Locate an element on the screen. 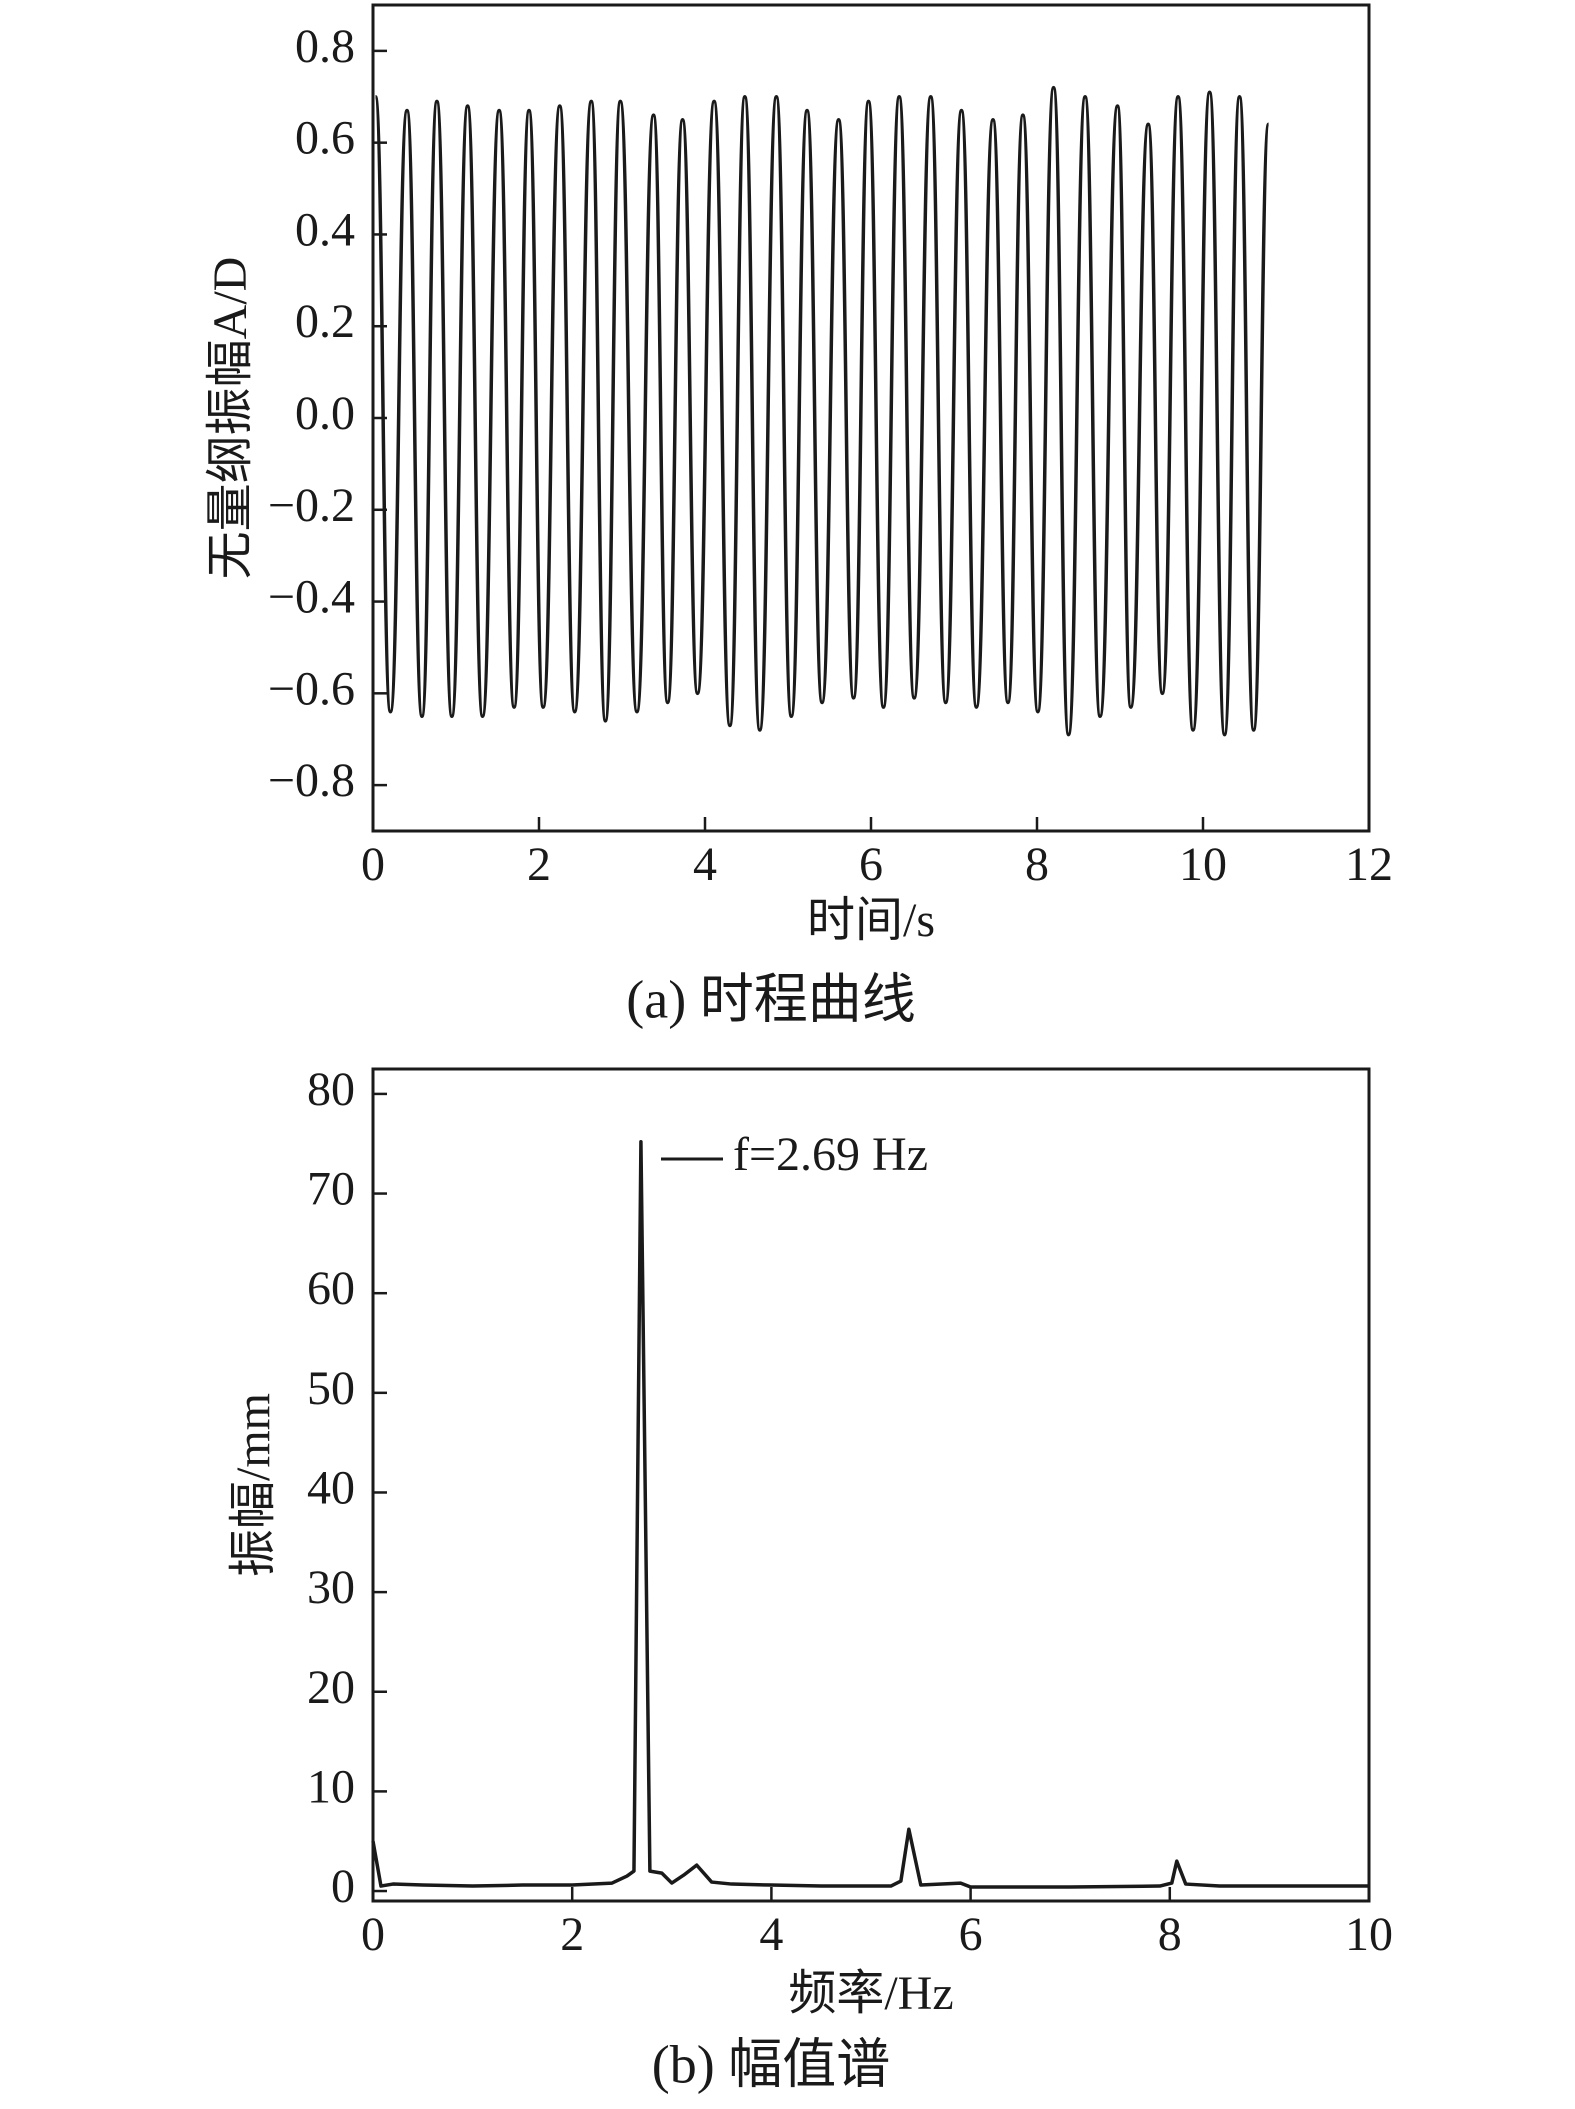 The height and width of the screenshot is (2109, 1575). y-axis-label: 无量纲振幅A/D is located at coordinates (230, 418).